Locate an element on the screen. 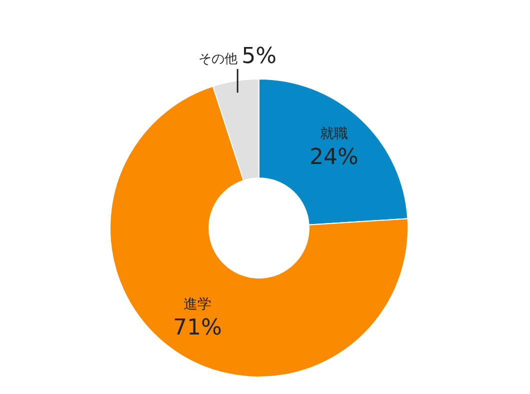  data-label: 5% is located at coordinates (259, 56).